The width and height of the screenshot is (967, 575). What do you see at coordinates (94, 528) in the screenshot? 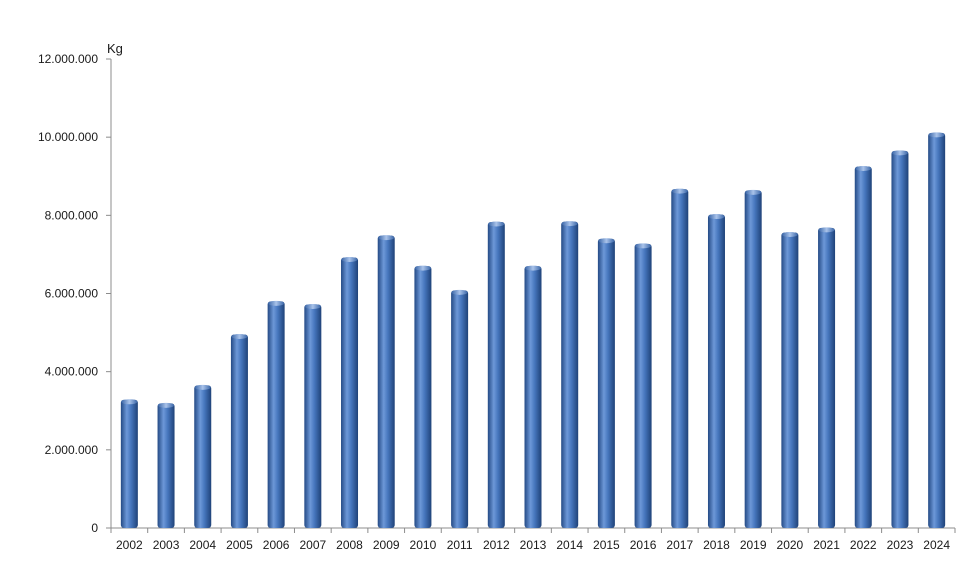
I see `y-tick-label: 0` at bounding box center [94, 528].